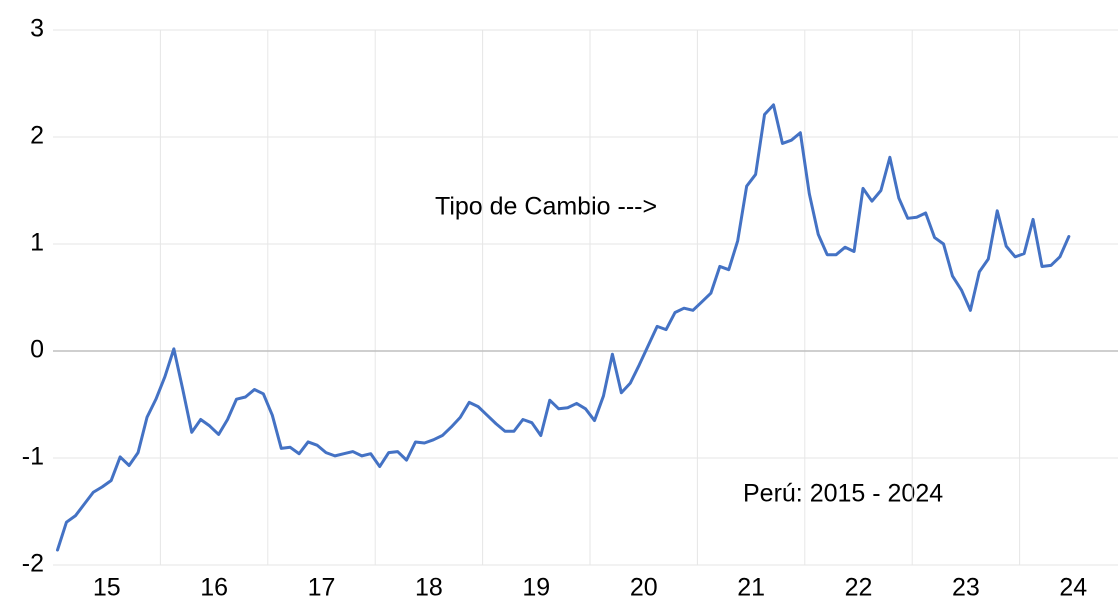 This screenshot has height=609, width=1118. I want to click on x-tick-label: 21, so click(751, 588).